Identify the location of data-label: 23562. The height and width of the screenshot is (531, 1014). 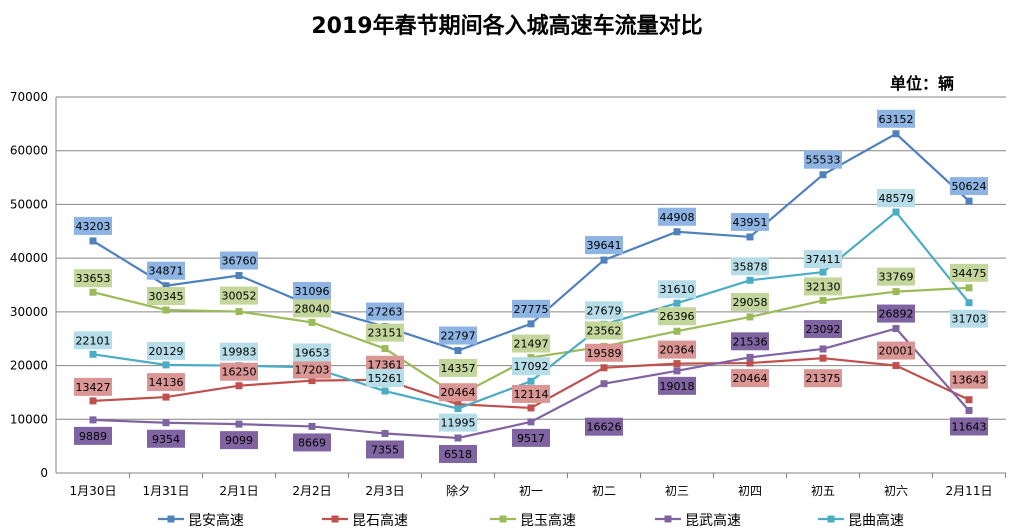
(604, 330).